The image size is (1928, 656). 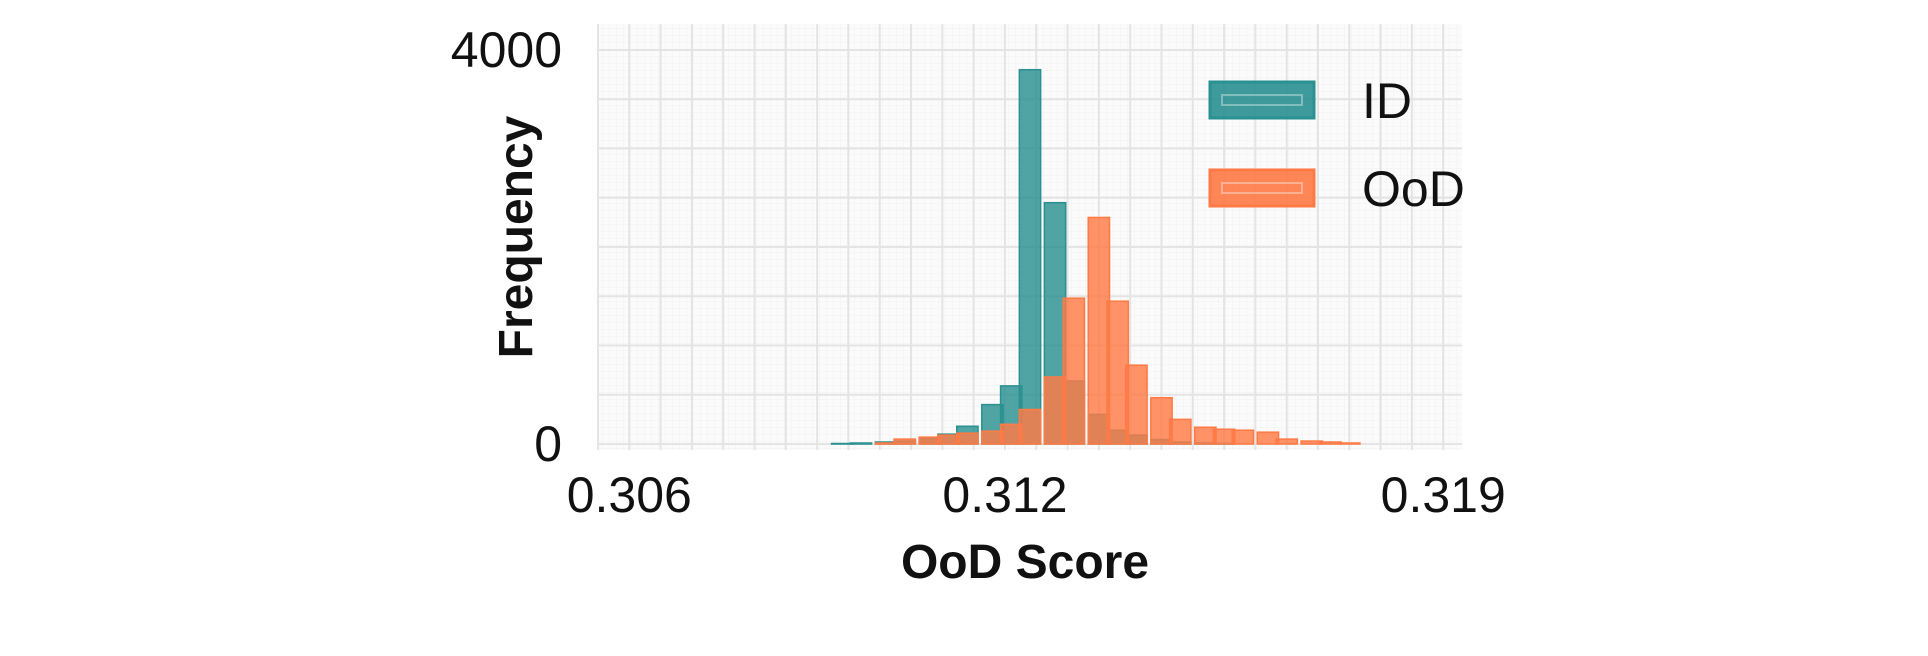 What do you see at coordinates (1025, 562) in the screenshot?
I see `x-axis-title: OoD Score` at bounding box center [1025, 562].